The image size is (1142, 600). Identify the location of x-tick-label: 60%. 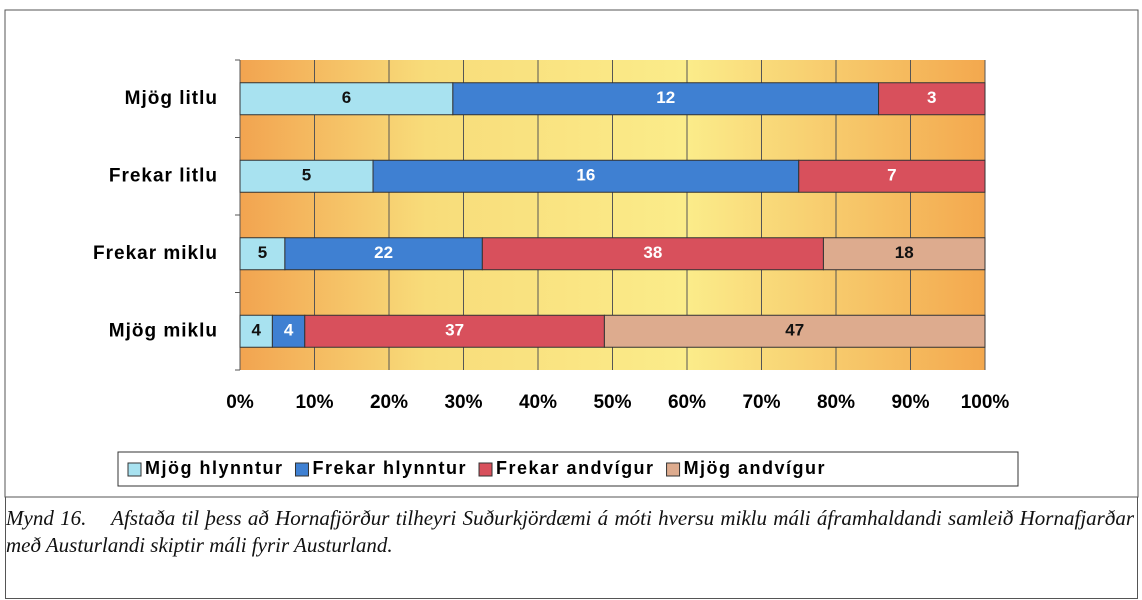
(687, 402).